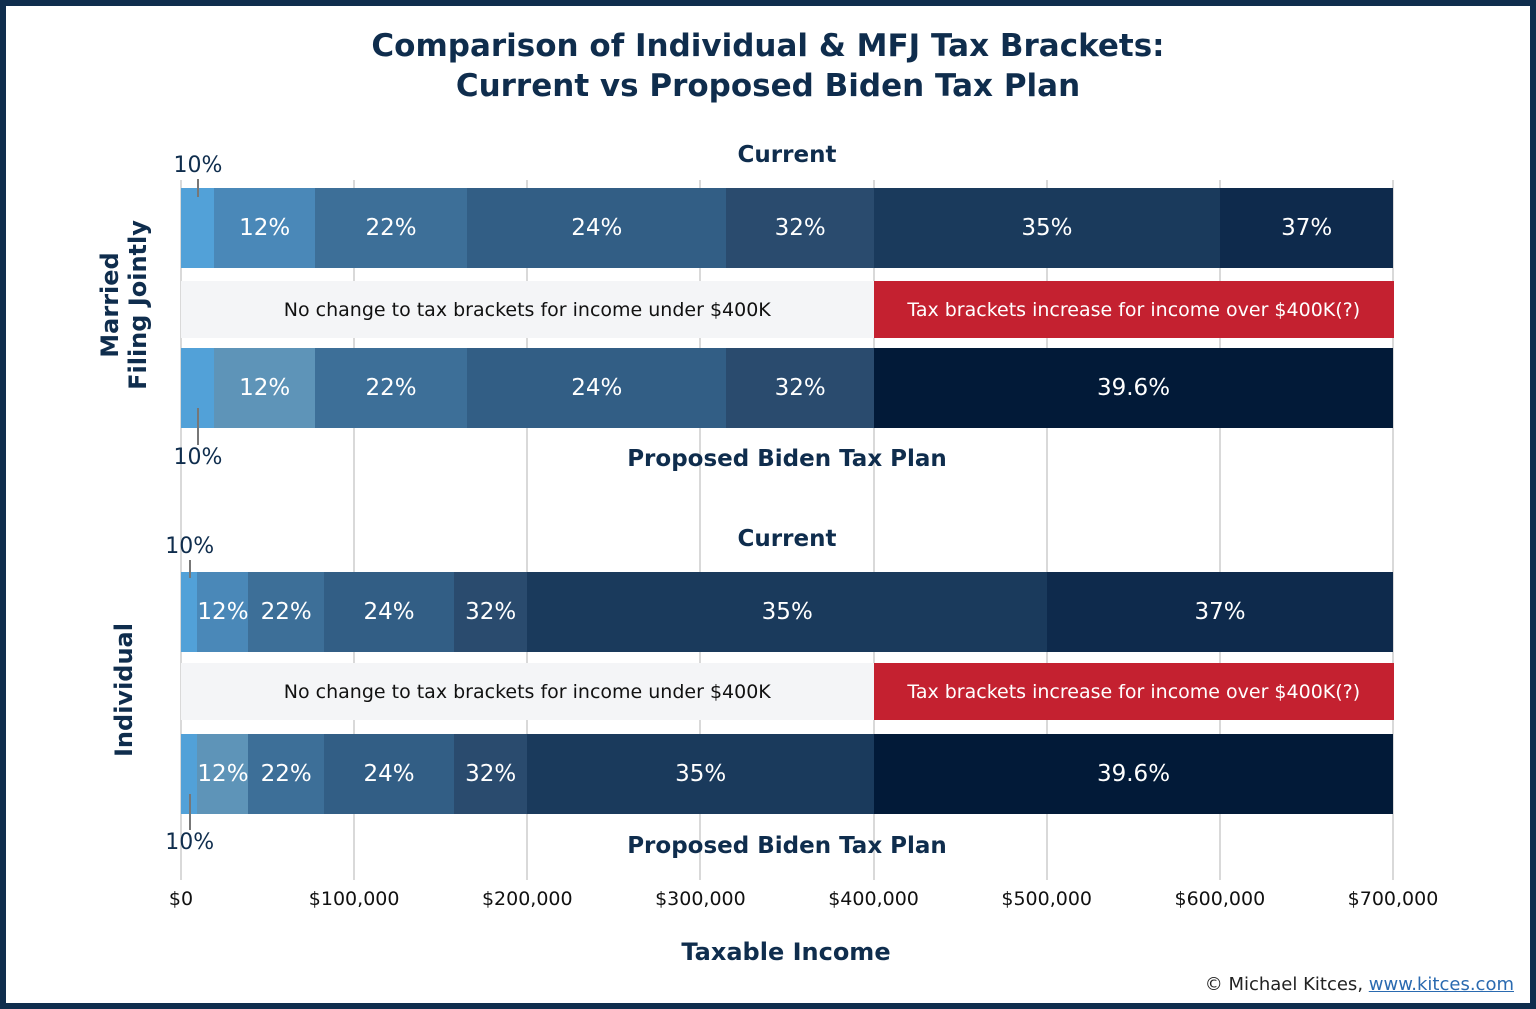  I want to click on group-label-line: Individual, so click(124, 690).